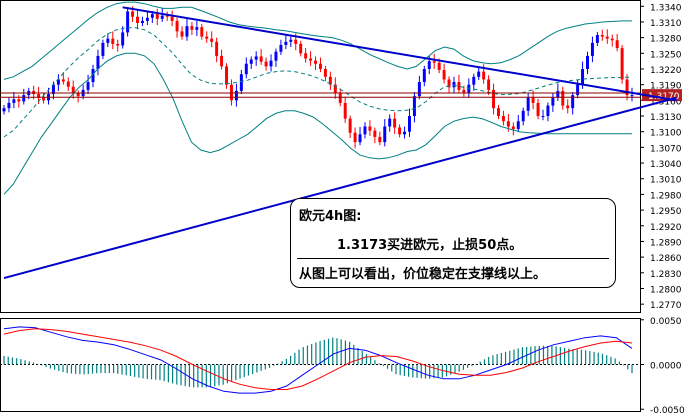 This screenshot has height=417, width=686. Describe the element at coordinates (667, 411) in the screenshot. I see `macd-tick-label: -0.0050` at that location.